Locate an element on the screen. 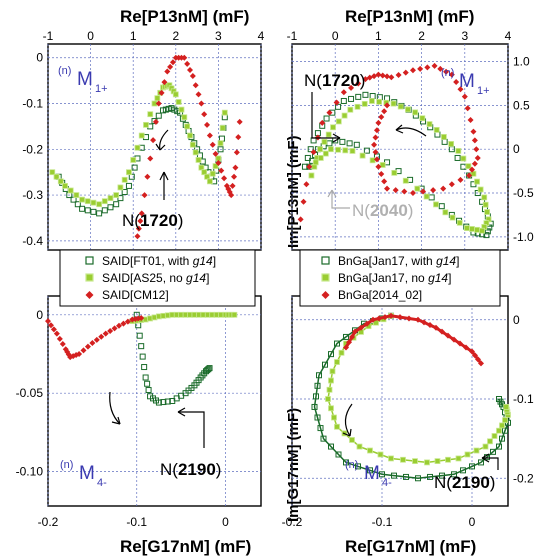  legend-left-entry-2: SAID[AS25, no g14] is located at coordinates (155, 278).